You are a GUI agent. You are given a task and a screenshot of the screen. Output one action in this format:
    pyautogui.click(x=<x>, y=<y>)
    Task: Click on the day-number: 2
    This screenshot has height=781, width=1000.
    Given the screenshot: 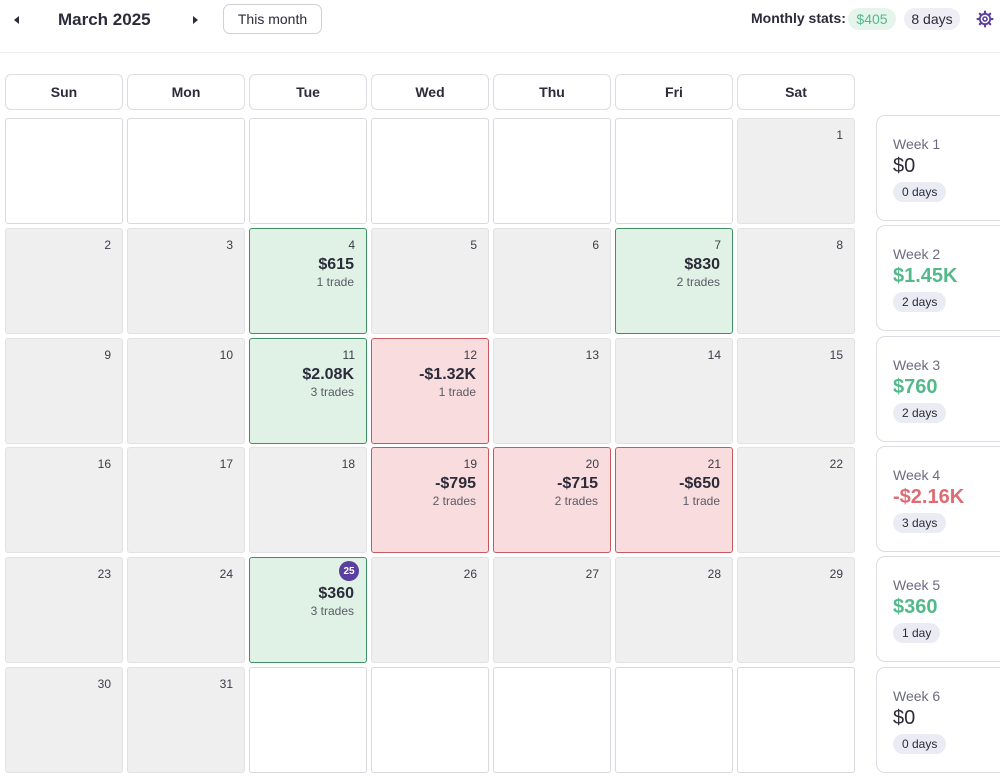 What is the action you would take?
    pyautogui.click(x=107, y=245)
    